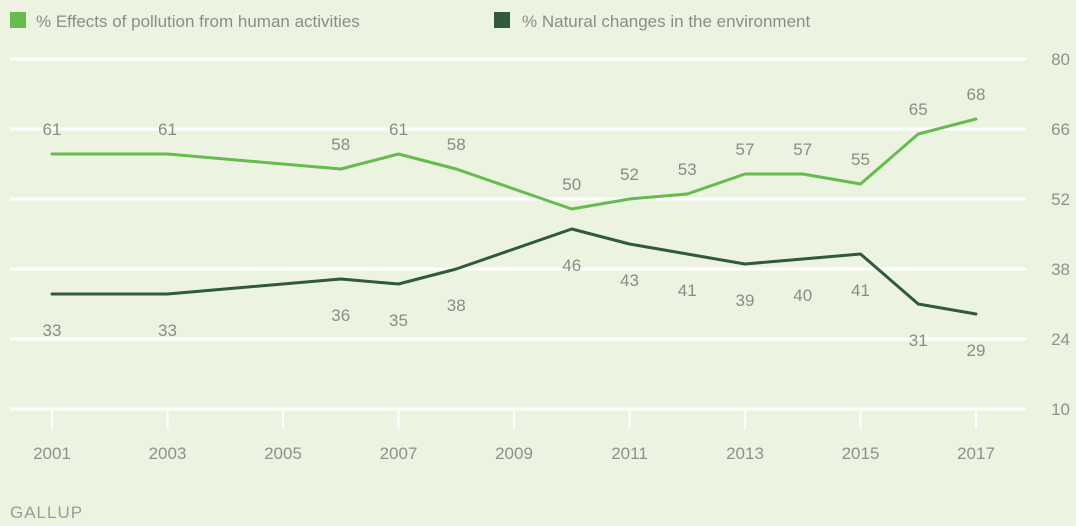 This screenshot has height=526, width=1076. What do you see at coordinates (918, 340) in the screenshot?
I see `data-label-natural-changes: 31` at bounding box center [918, 340].